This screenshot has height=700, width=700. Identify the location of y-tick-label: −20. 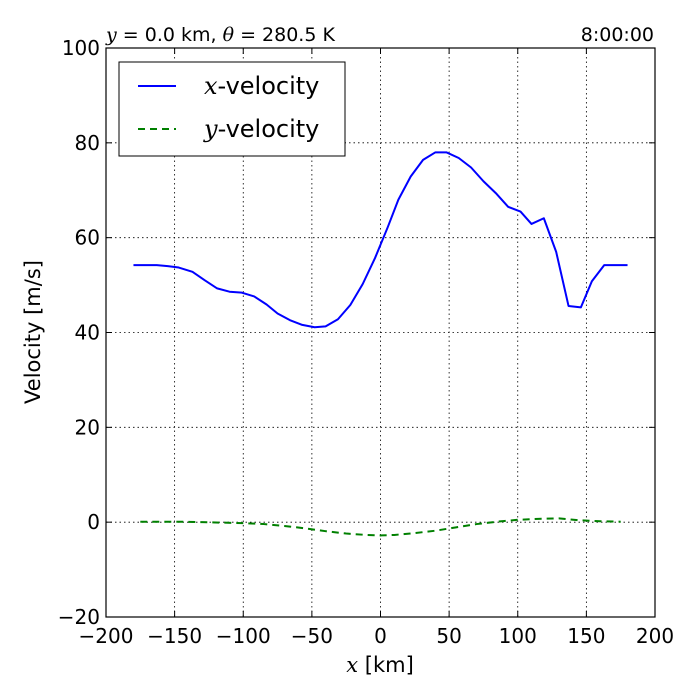
(79, 617).